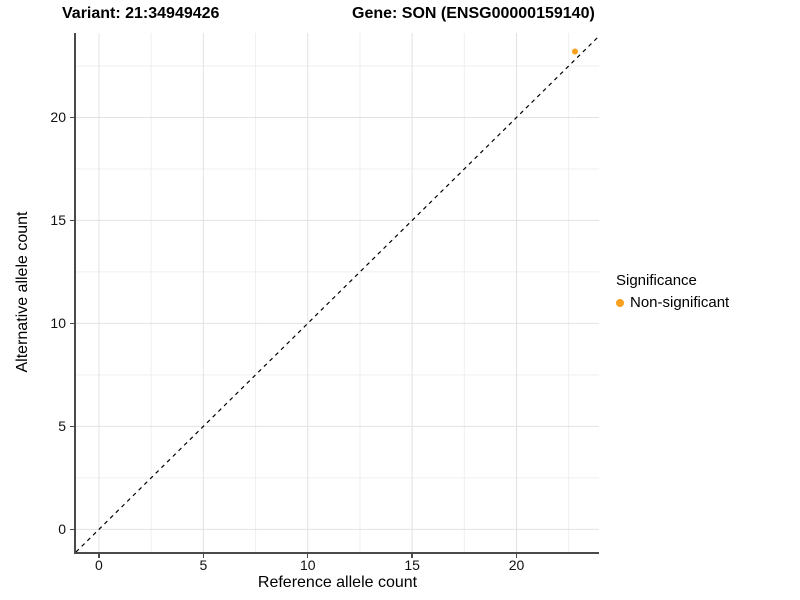 Image resolution: width=800 pixels, height=600 pixels. What do you see at coordinates (656, 280) in the screenshot?
I see `legend-title: Significance` at bounding box center [656, 280].